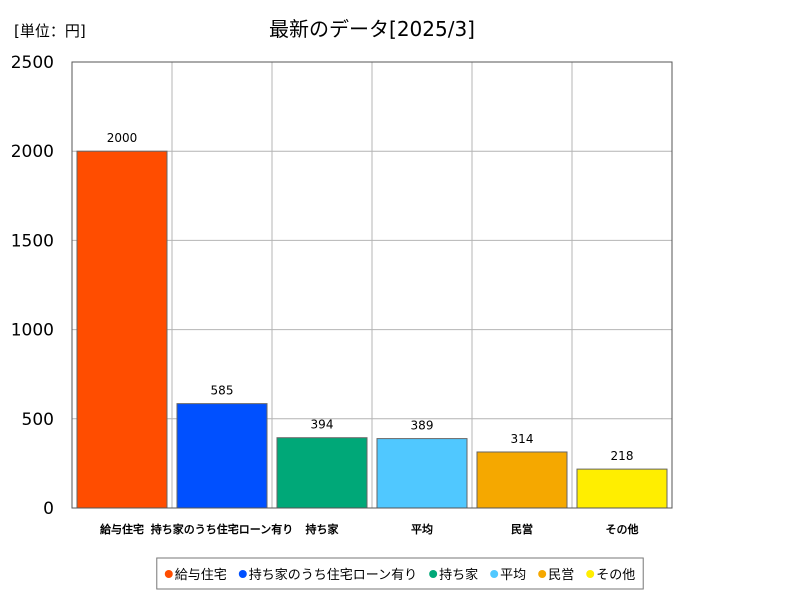 The image size is (800, 600). Describe the element at coordinates (32, 286) in the screenshot. I see `y-axis-ticks: 0 500 1000 1500 2000 2500` at that location.